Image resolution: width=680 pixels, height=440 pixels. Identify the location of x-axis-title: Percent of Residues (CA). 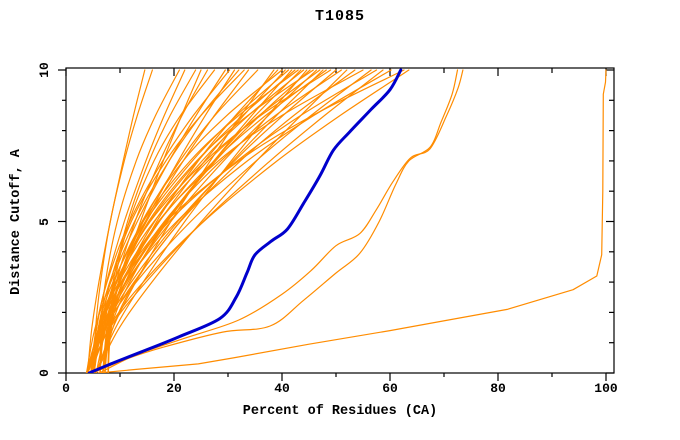
(340, 411).